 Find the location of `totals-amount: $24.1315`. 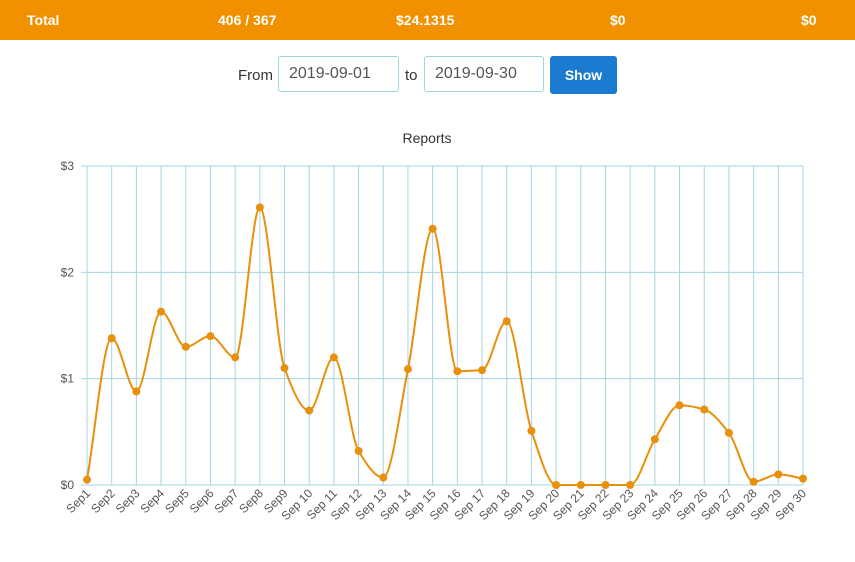

totals-amount: $24.1315 is located at coordinates (425, 20).